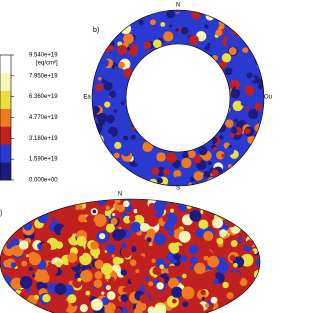  Describe the element at coordinates (43, 181) in the screenshot. I see `colorbar-tick-label: 0.000e+00` at that location.